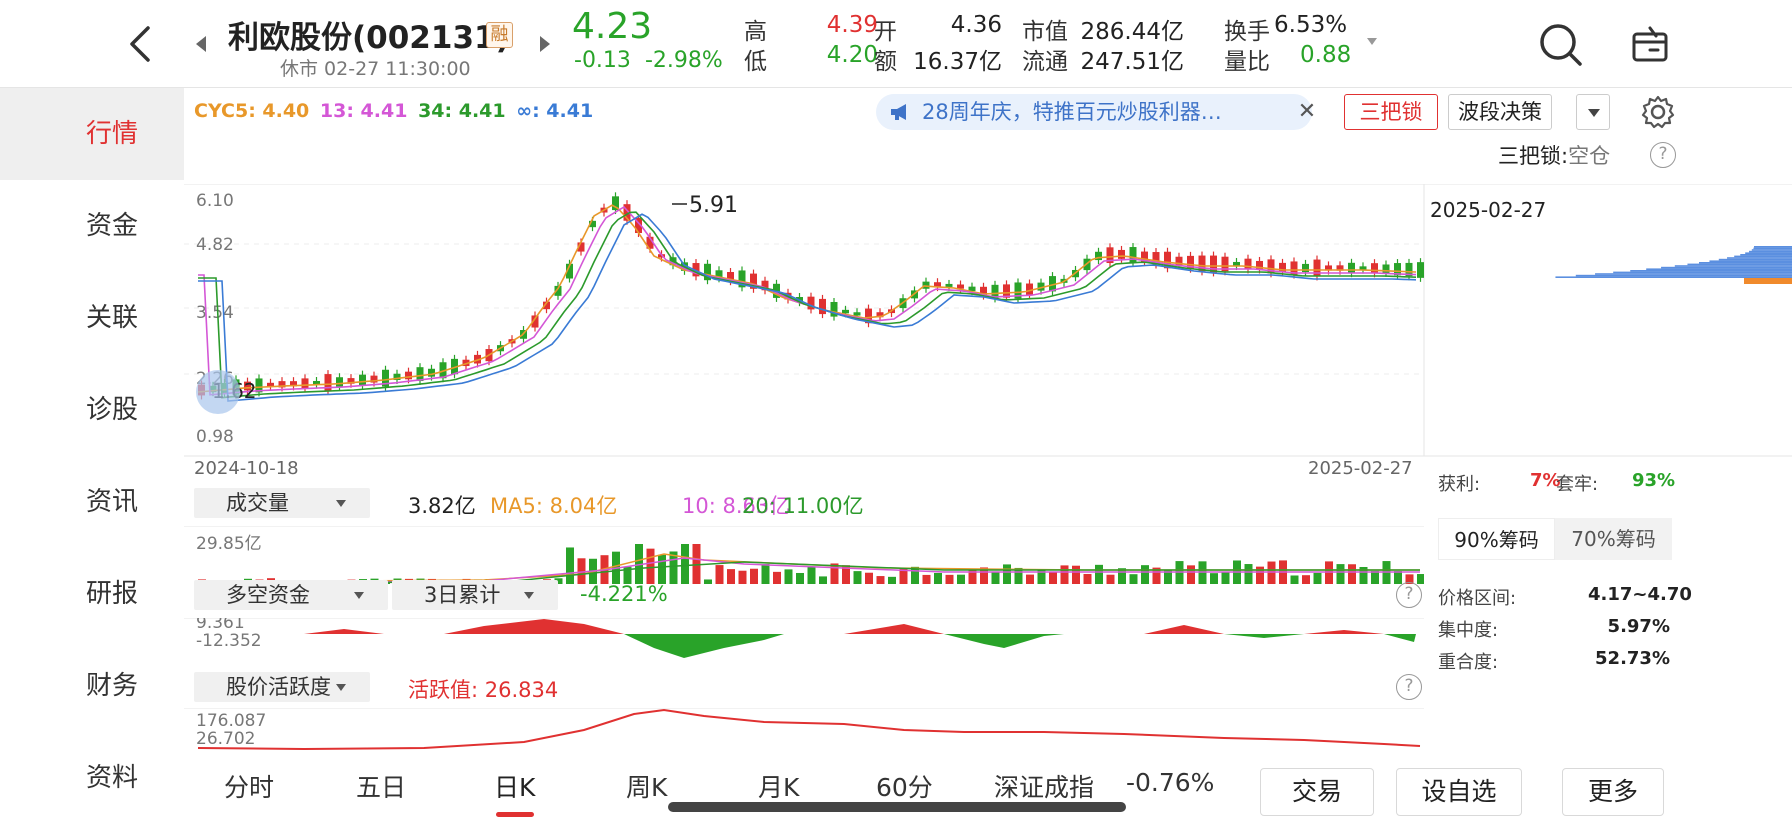 This screenshot has height=828, width=1792. Describe the element at coordinates (1533, 156) in the screenshot. I see `three-locks-label: 三把锁:` at that location.